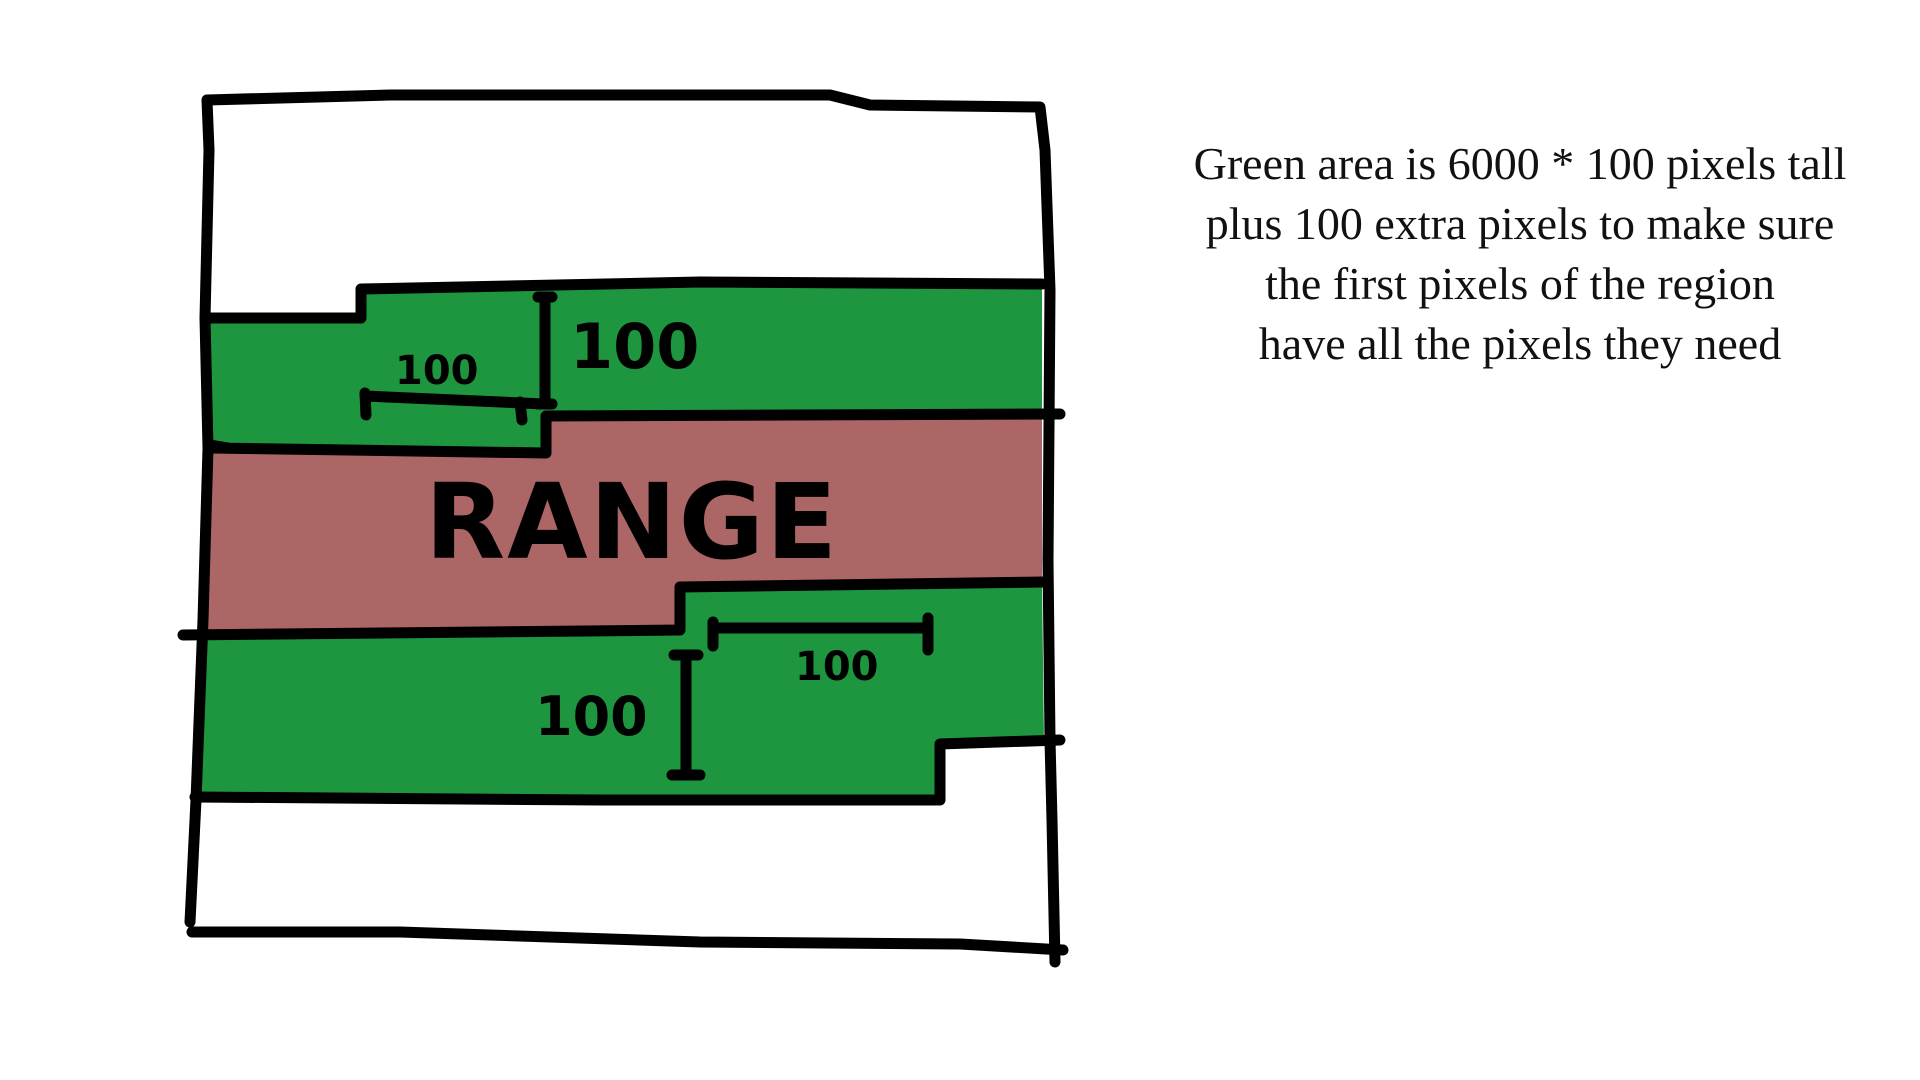 The height and width of the screenshot is (1080, 1920). I want to click on top-height-label: 100, so click(634, 346).